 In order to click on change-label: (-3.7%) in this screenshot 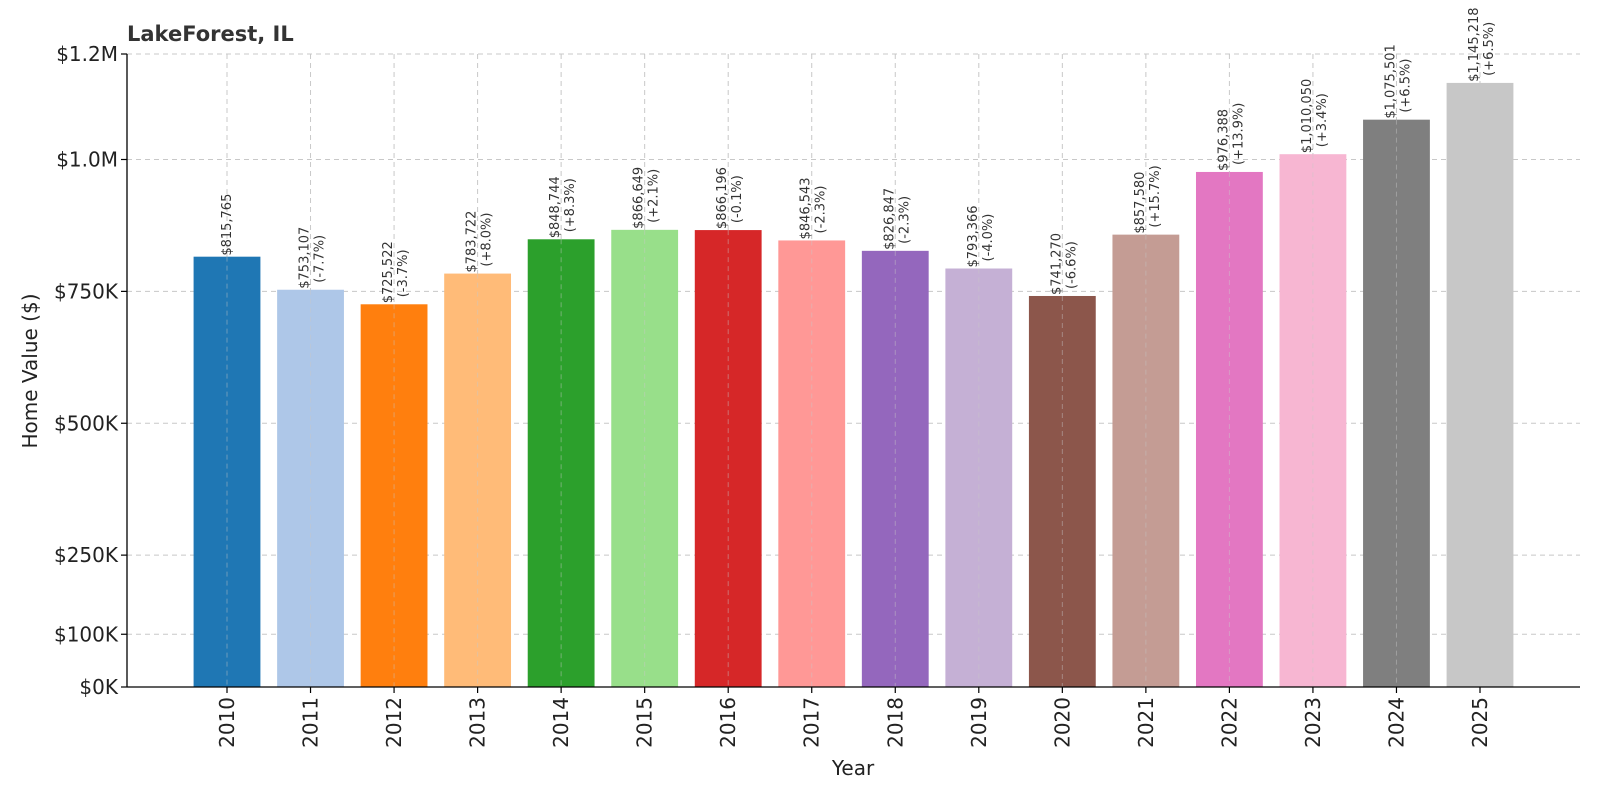, I will do `click(403, 273)`.